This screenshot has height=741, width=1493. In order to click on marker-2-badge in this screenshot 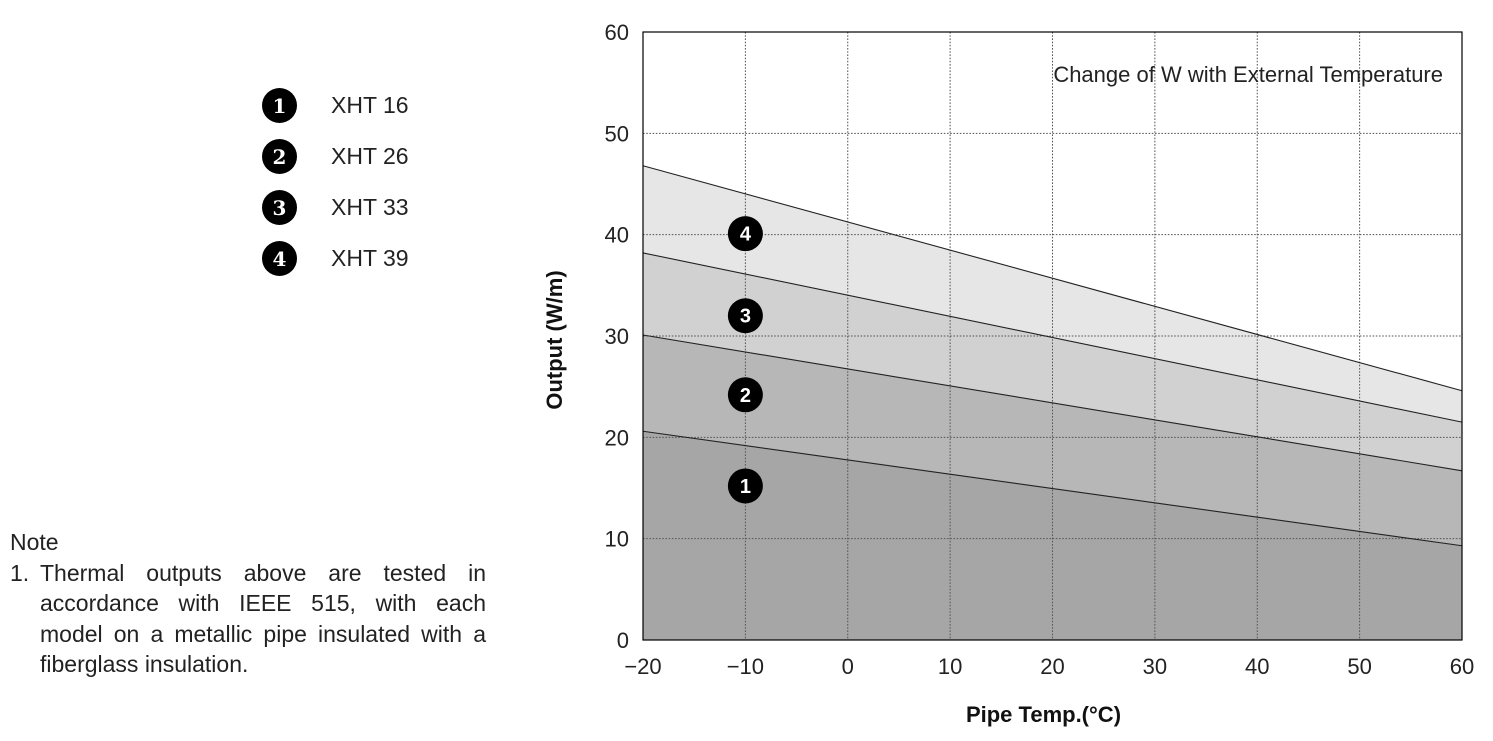, I will do `click(745, 395)`.